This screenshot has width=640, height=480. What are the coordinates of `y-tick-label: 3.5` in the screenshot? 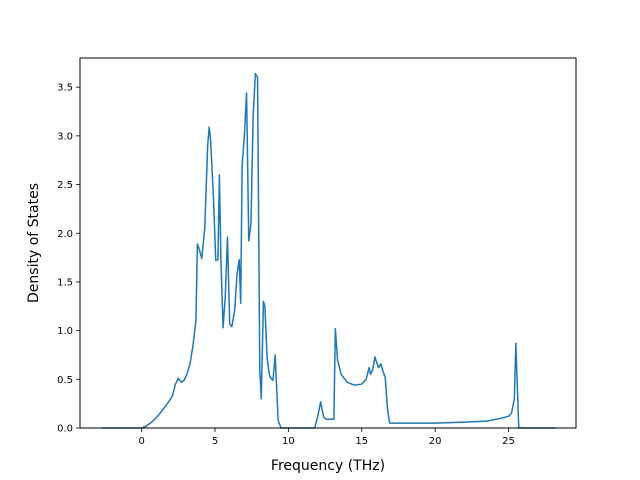 It's located at (65, 88).